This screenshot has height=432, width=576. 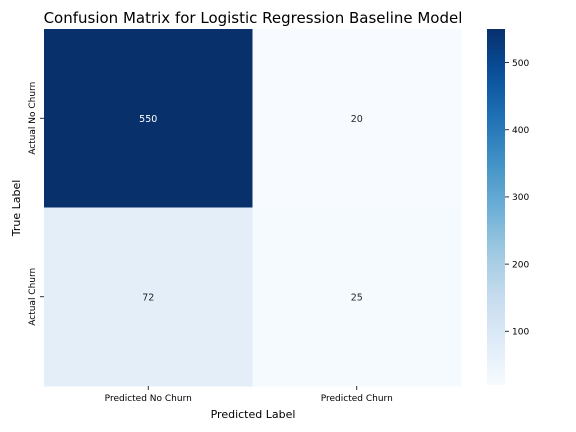 I want to click on colorbar-tick-label: 100, so click(x=520, y=332).